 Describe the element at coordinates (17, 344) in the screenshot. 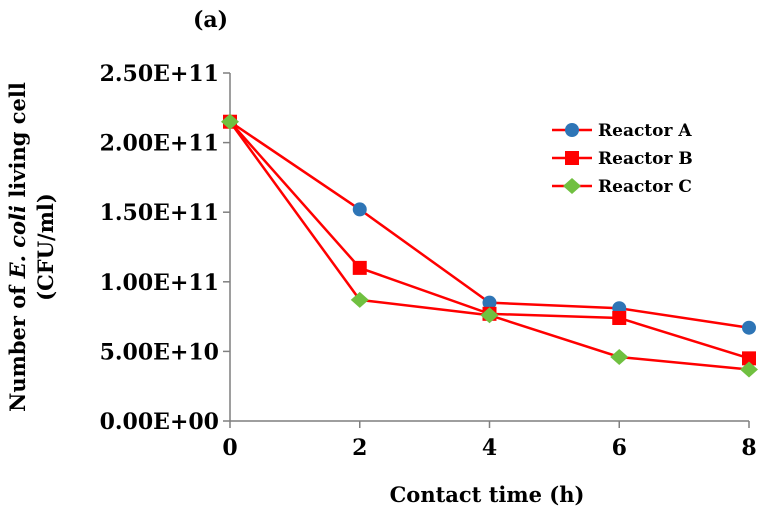

I see `y-axis-label-pre: Number of` at that location.